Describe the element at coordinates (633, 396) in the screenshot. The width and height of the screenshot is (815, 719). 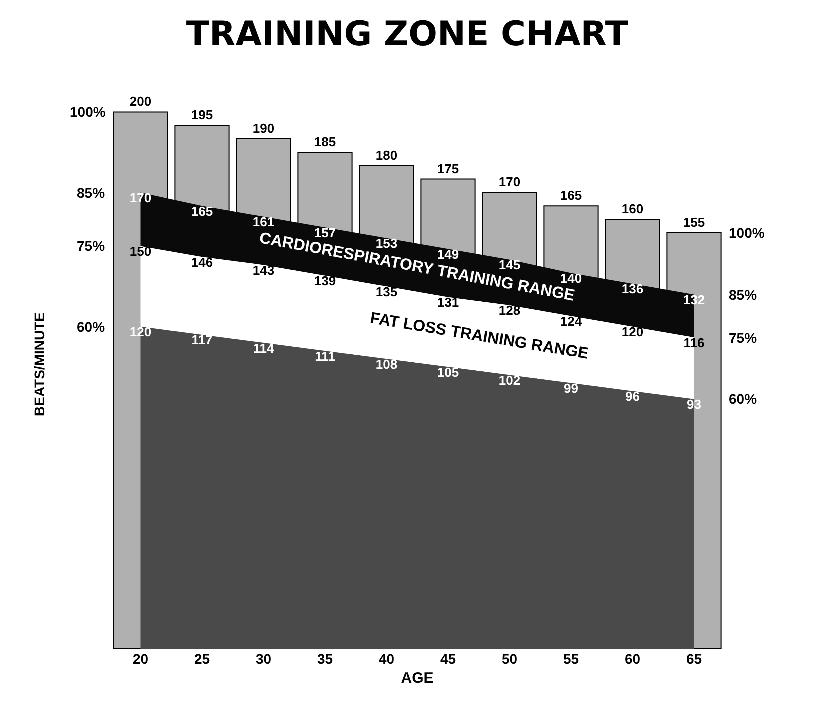
I see `data-label: 96` at that location.